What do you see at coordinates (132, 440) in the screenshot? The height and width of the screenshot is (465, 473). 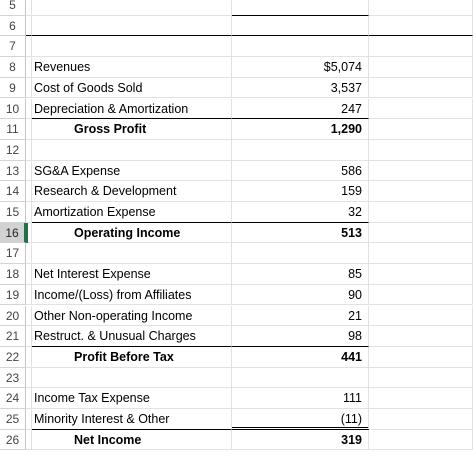 I see `line-item-label: Net Income` at bounding box center [132, 440].